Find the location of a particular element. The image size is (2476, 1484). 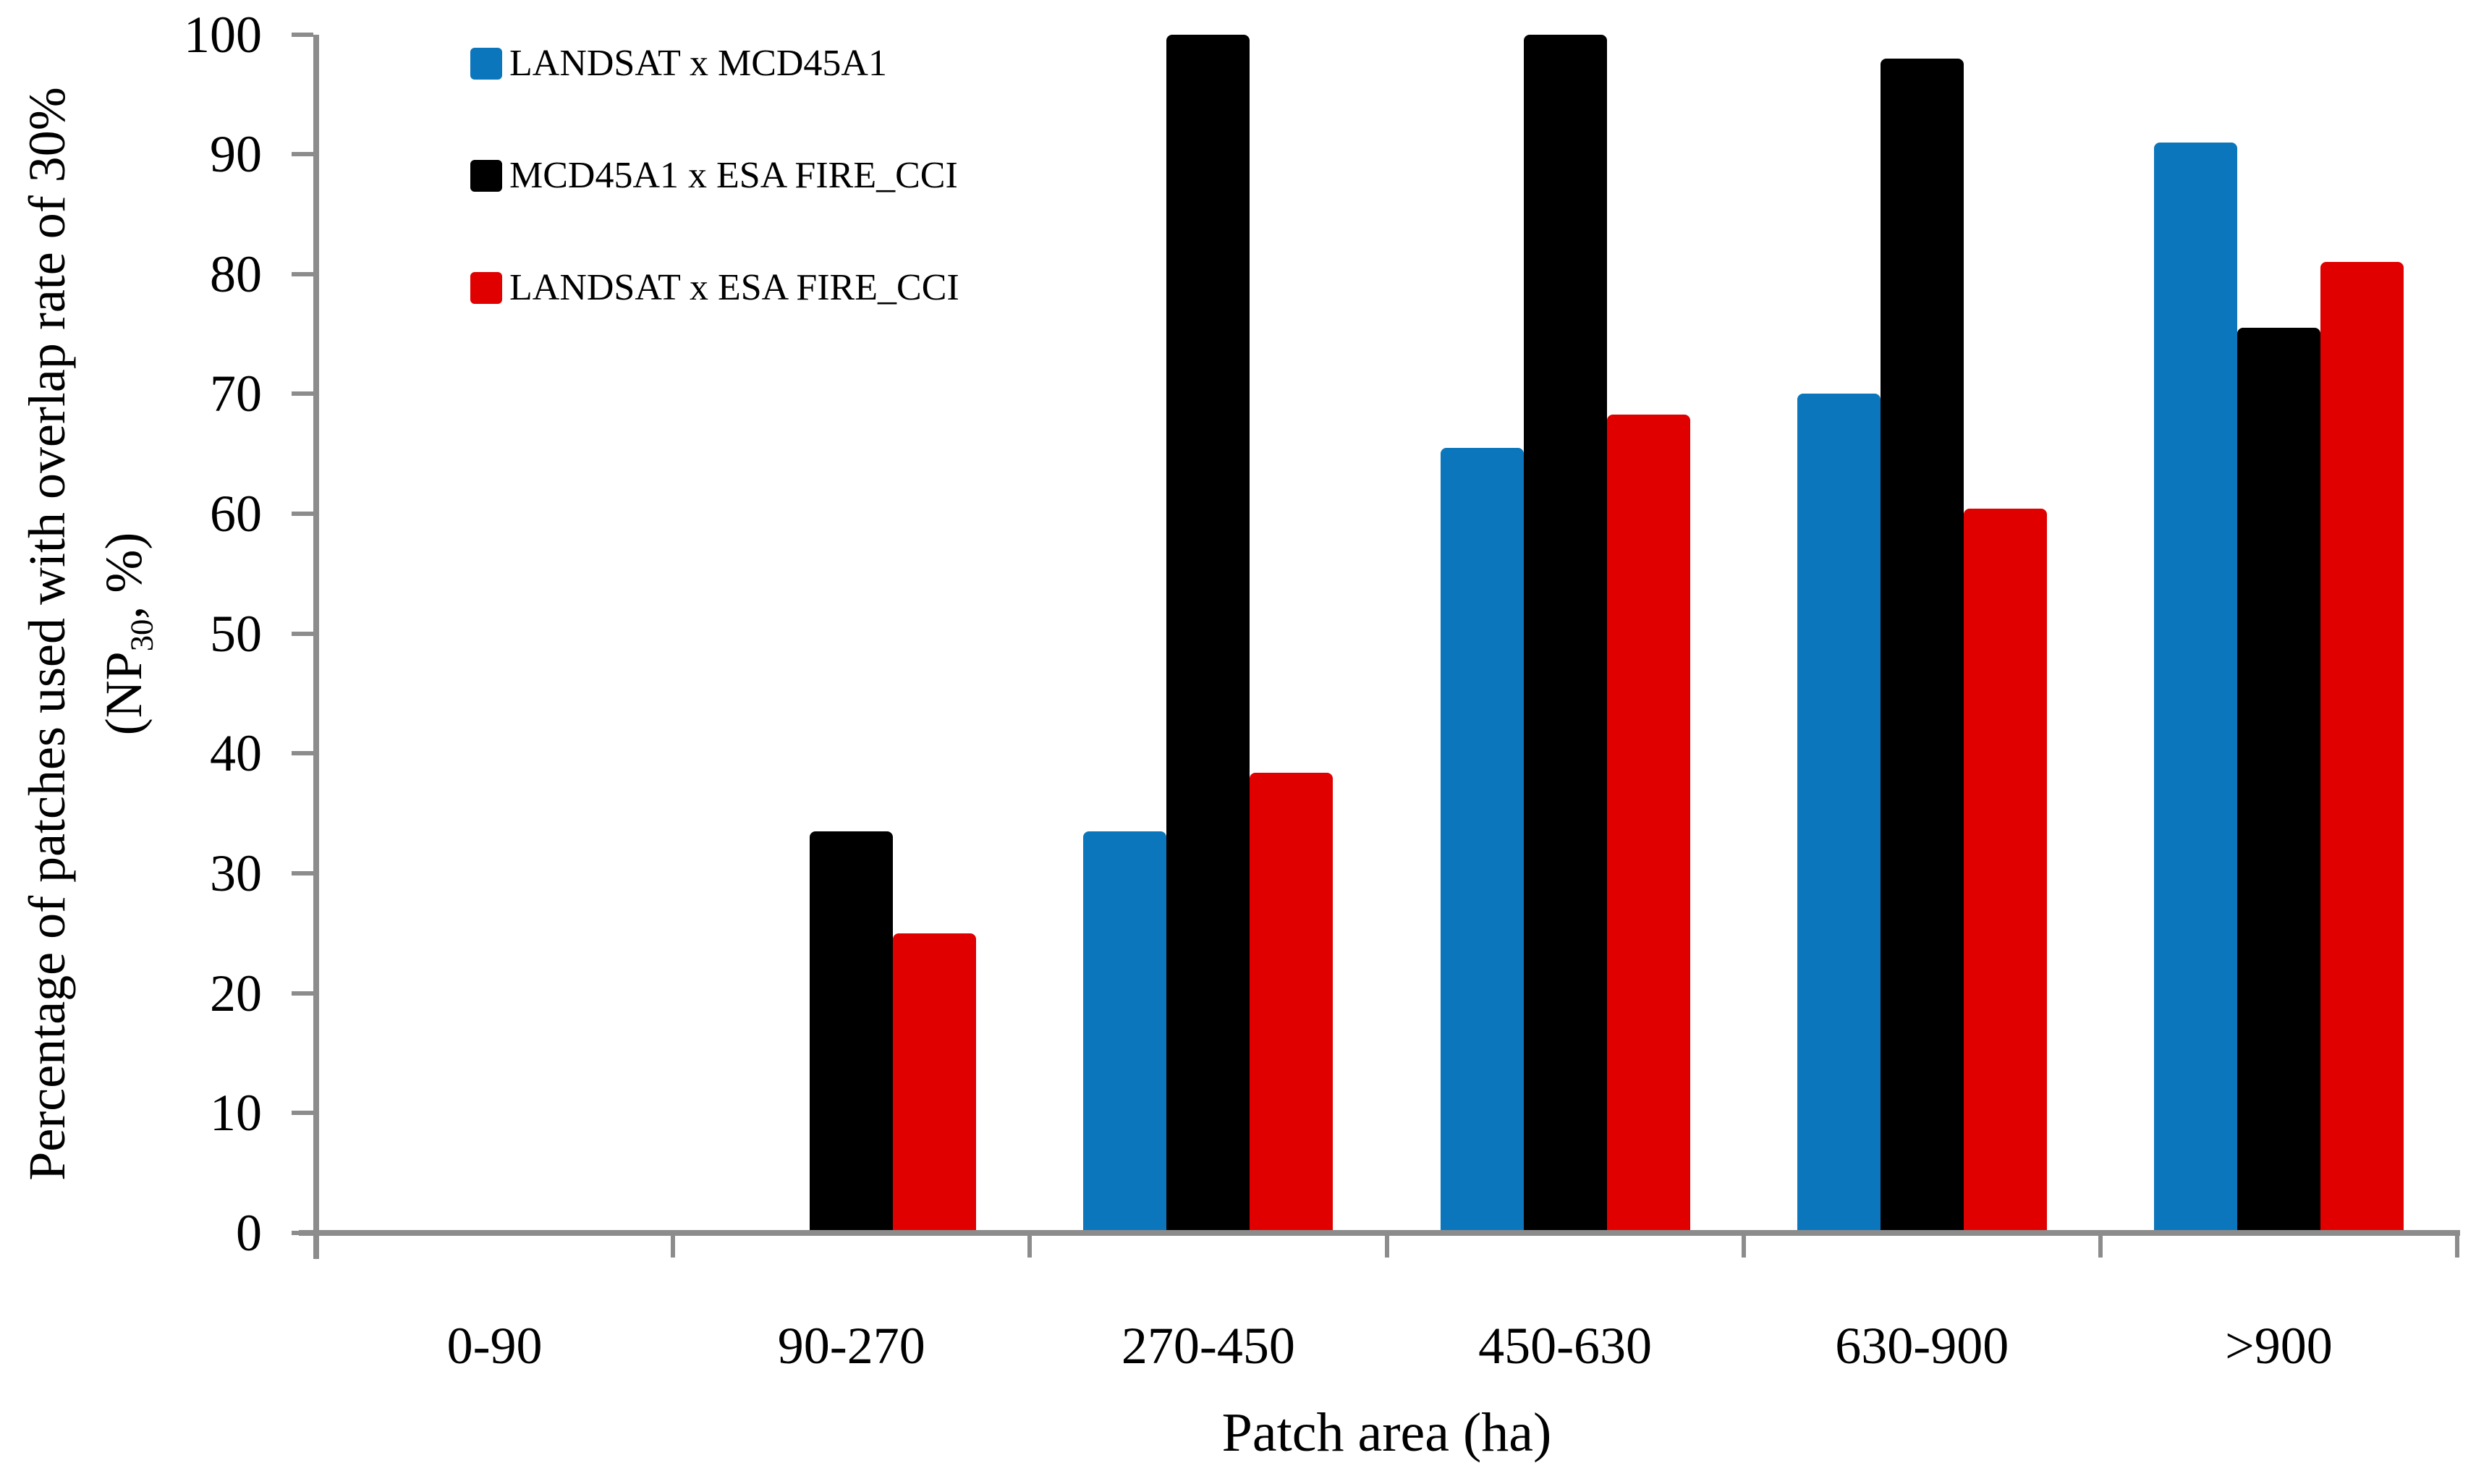

y-tick-label: 90 is located at coordinates (236, 154).